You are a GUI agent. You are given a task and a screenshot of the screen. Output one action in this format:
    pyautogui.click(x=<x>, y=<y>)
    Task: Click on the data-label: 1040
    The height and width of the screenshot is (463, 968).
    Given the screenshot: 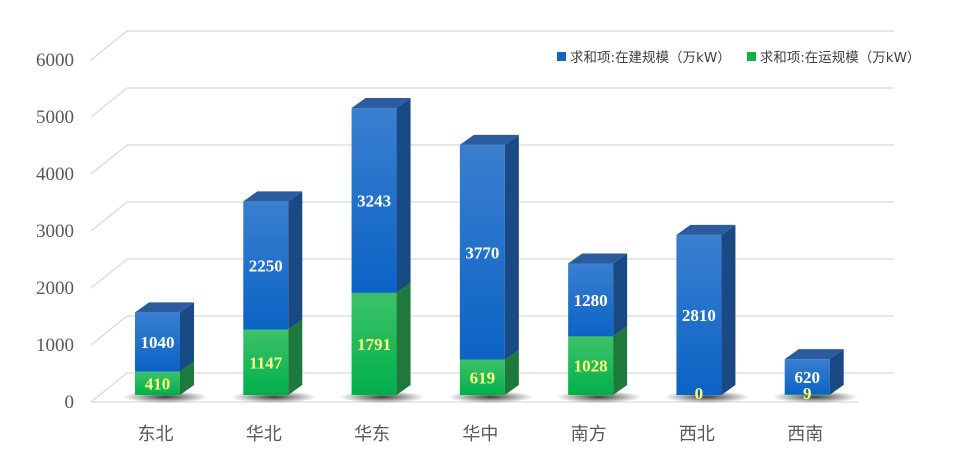 What is the action you would take?
    pyautogui.click(x=158, y=342)
    